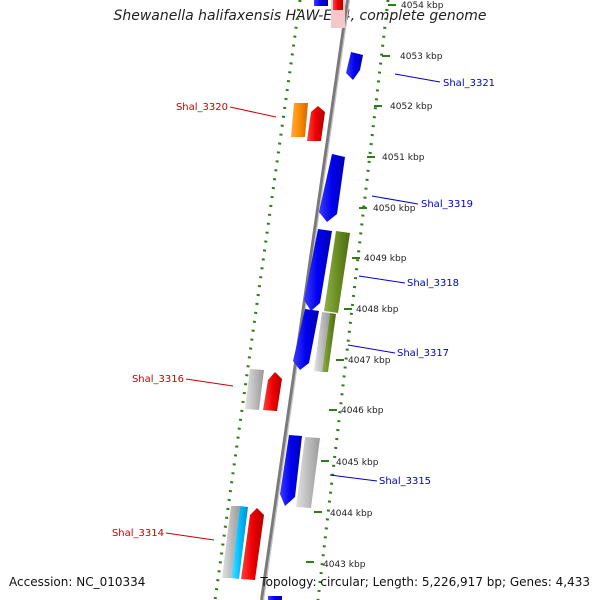  Describe the element at coordinates (299, 120) in the screenshot. I see `gene-orange-feature` at that location.